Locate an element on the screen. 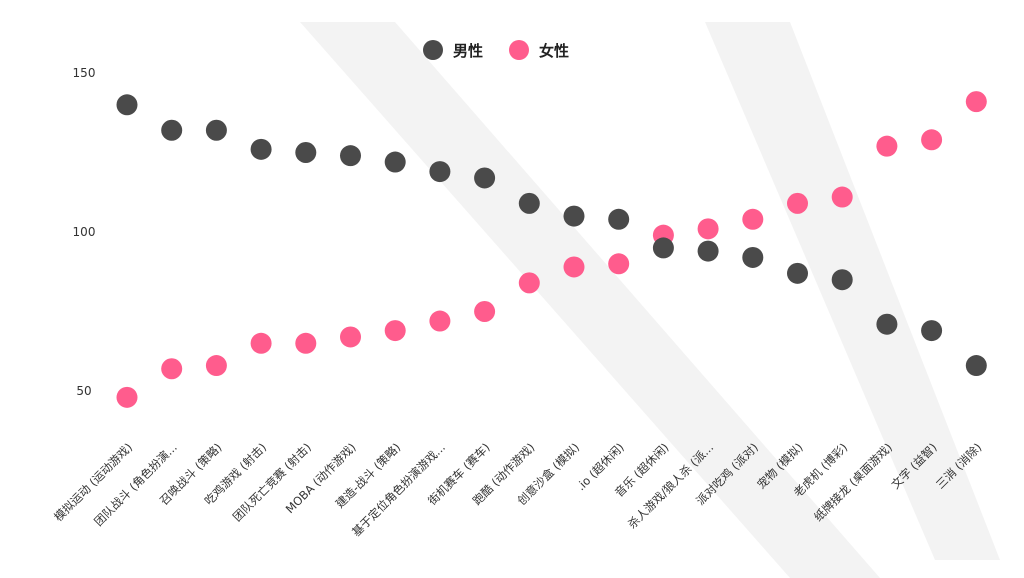  y-tick-label: 50 is located at coordinates (83, 391).